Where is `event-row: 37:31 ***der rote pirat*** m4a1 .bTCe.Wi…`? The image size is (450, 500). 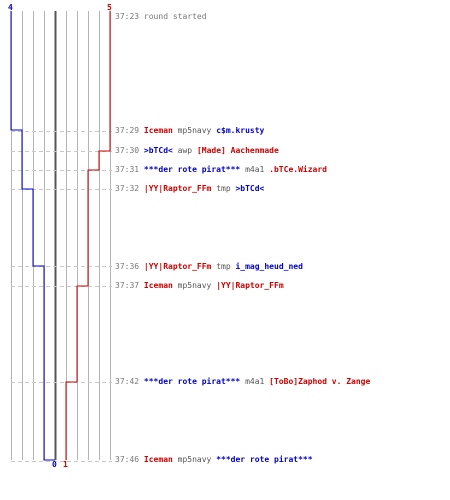
event-row: 37:31 ***der rote pirat*** m4a1 .bTCe.Wi… is located at coordinates (221, 170).